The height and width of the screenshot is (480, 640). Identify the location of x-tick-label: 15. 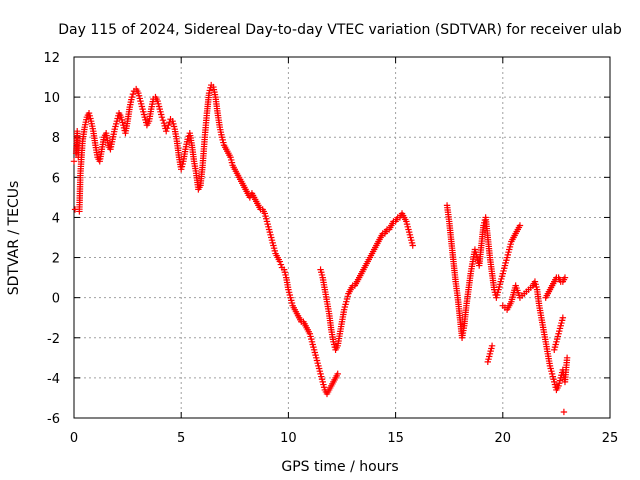
(395, 438).